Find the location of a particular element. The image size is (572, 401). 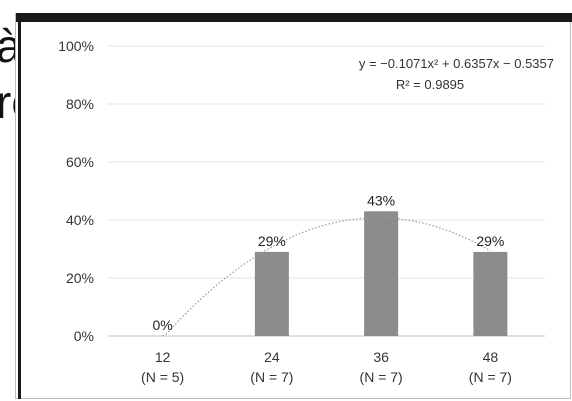

data-label-2: 43% is located at coordinates (381, 200).